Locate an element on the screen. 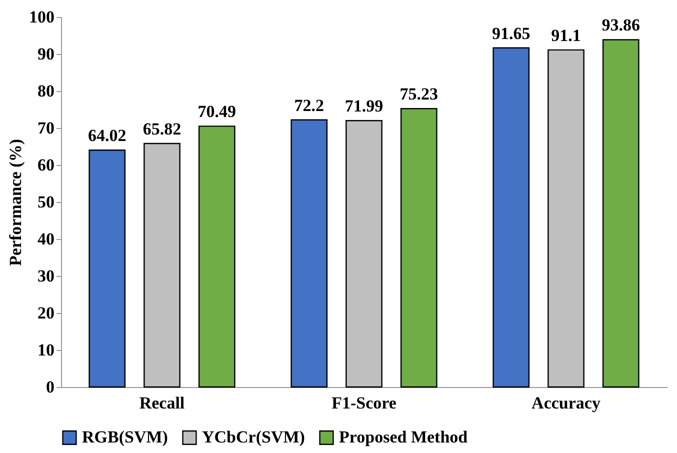 Image resolution: width=677 pixels, height=453 pixels. data-label: 75.23 is located at coordinates (419, 94).